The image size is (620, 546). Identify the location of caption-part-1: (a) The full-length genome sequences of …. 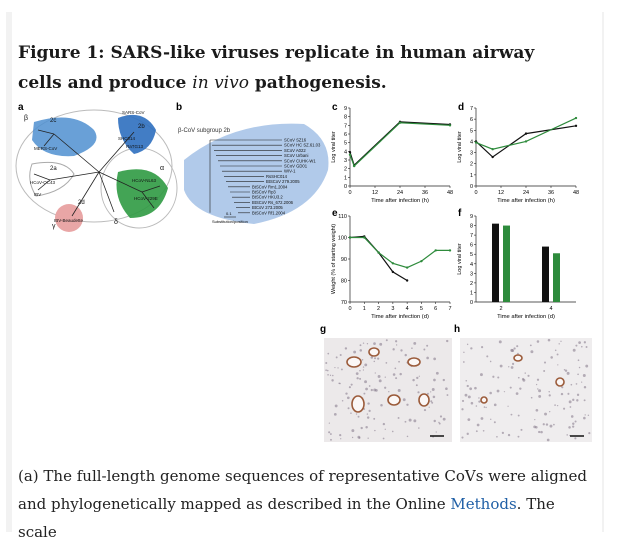
(302, 490).